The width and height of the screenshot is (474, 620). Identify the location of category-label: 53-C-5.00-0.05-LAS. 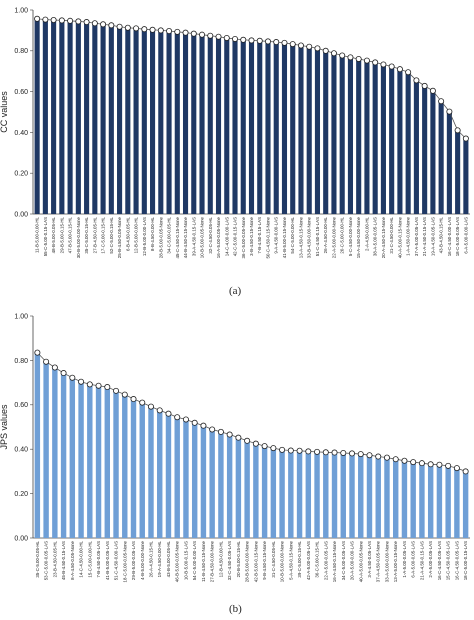
(46, 560).